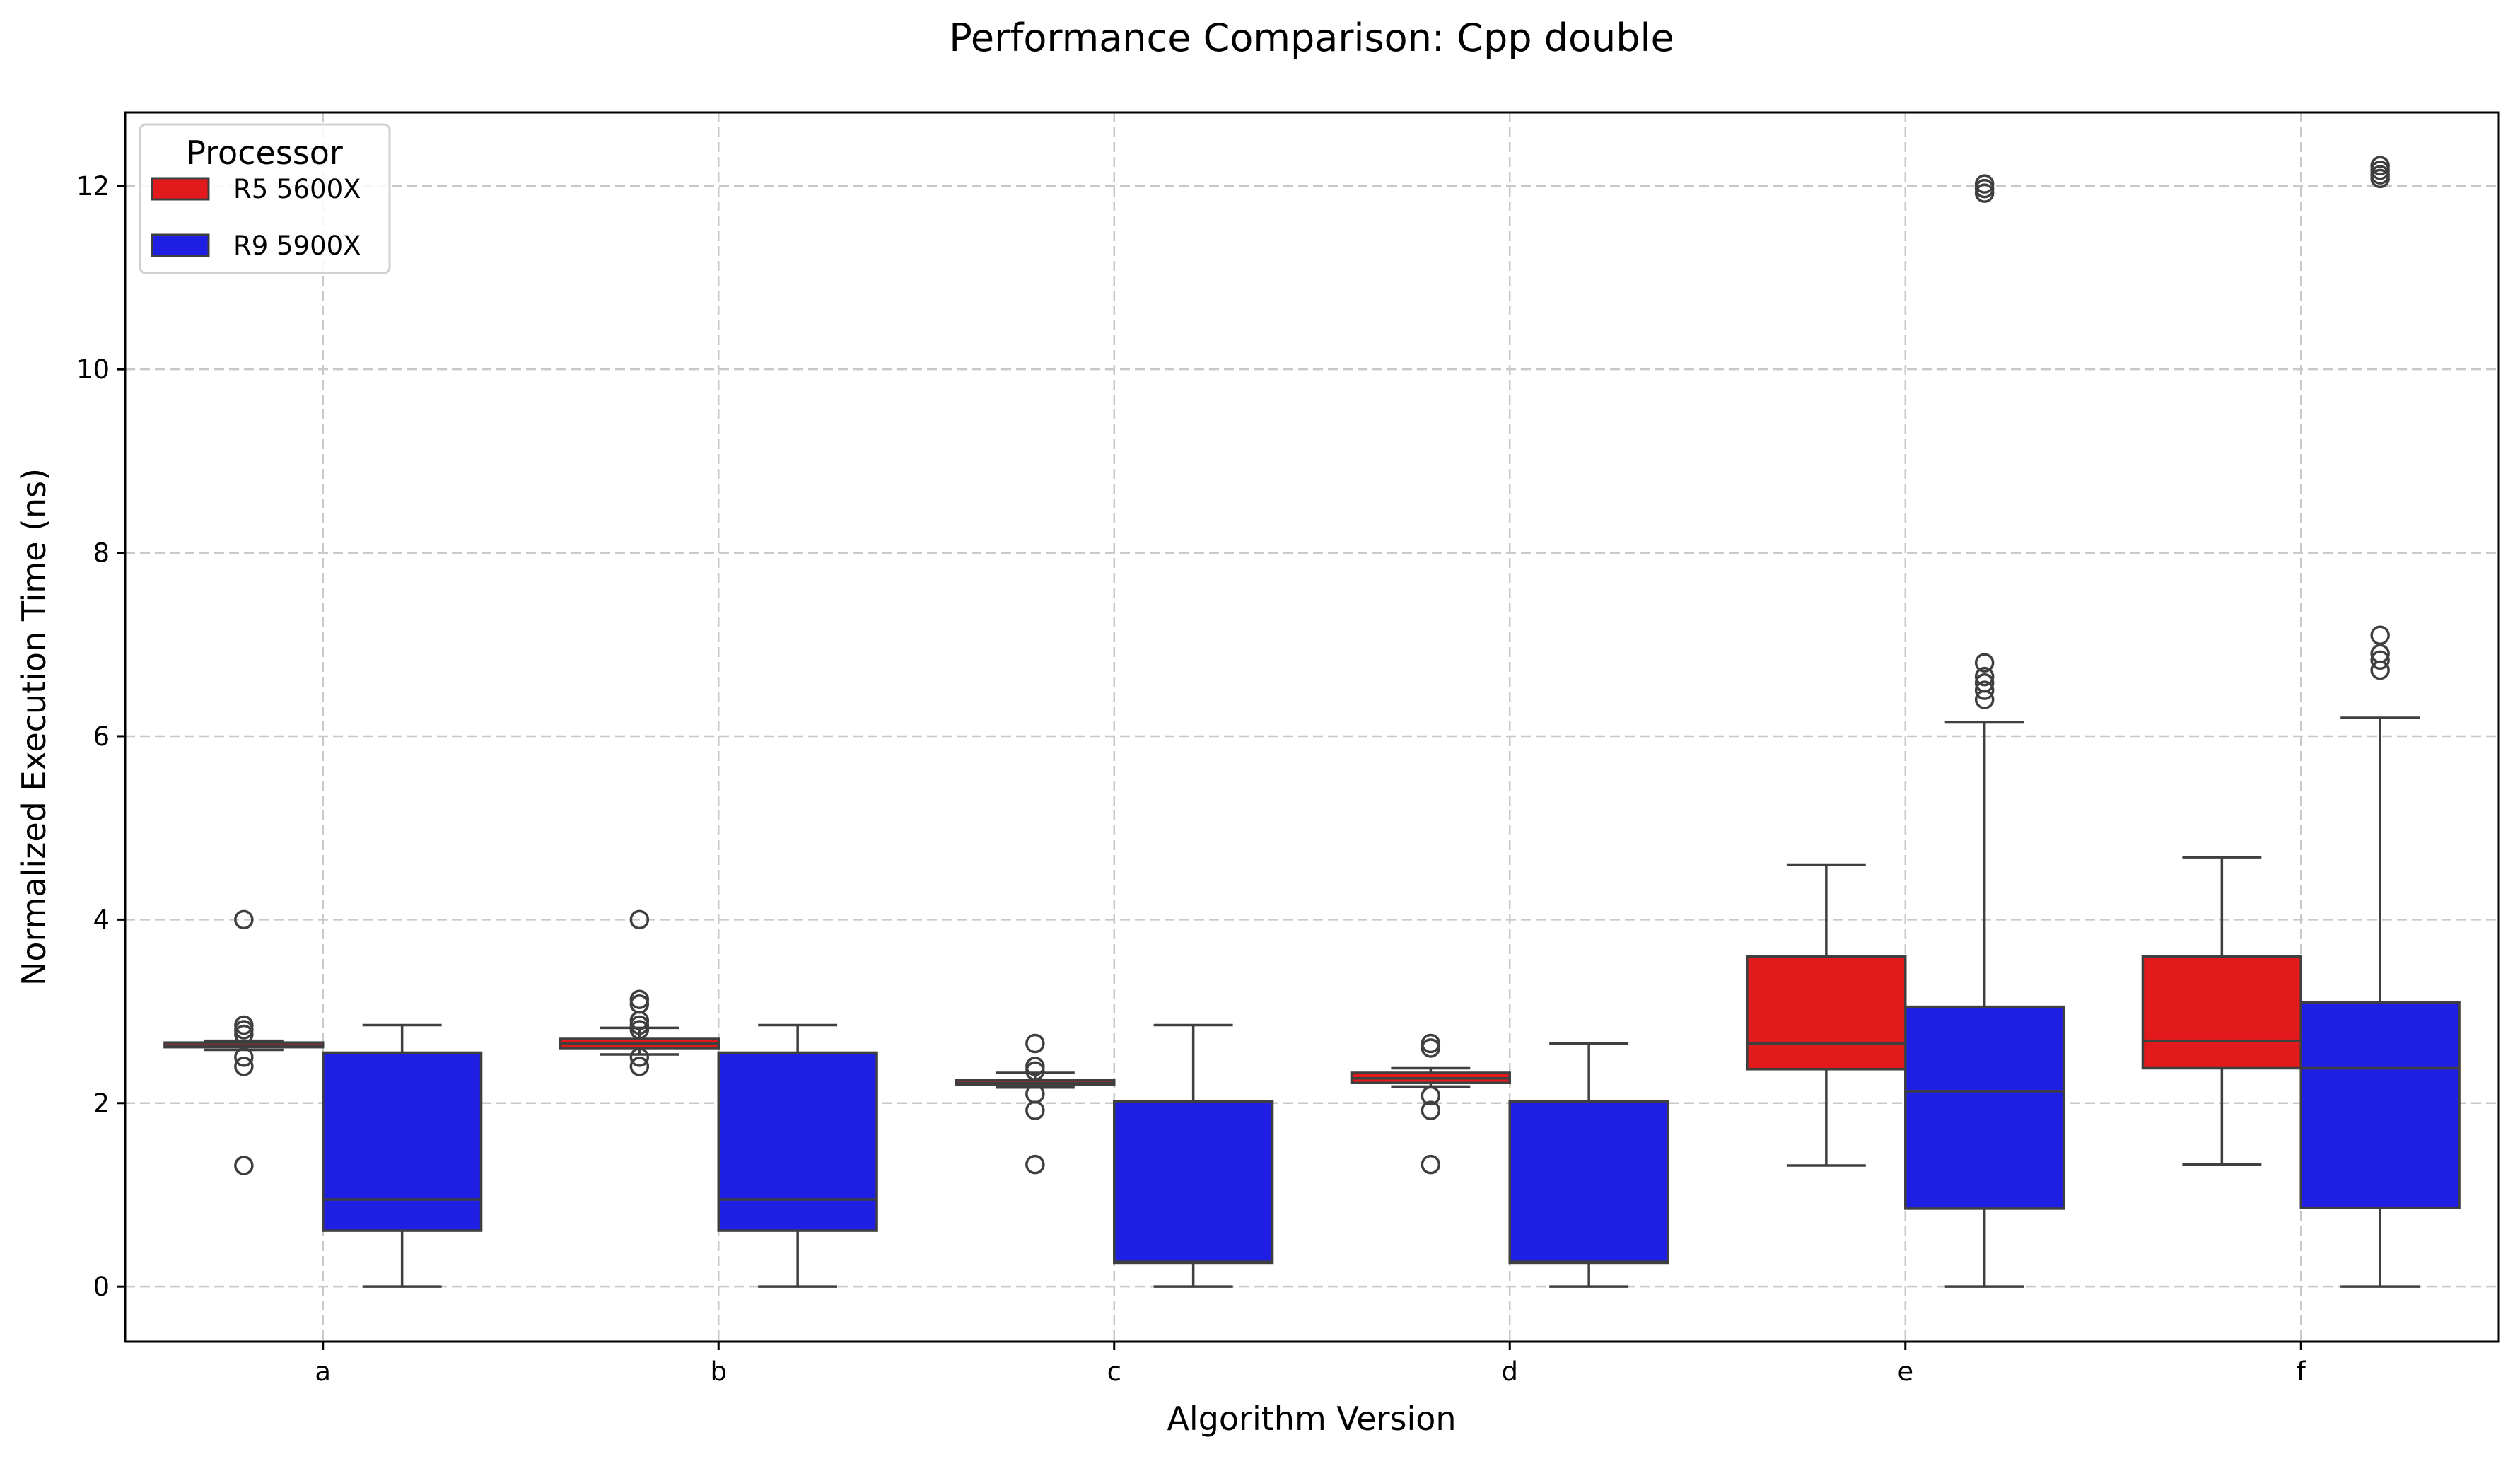 The width and height of the screenshot is (2520, 1459). I want to click on y-tick-label: 6, so click(102, 736).